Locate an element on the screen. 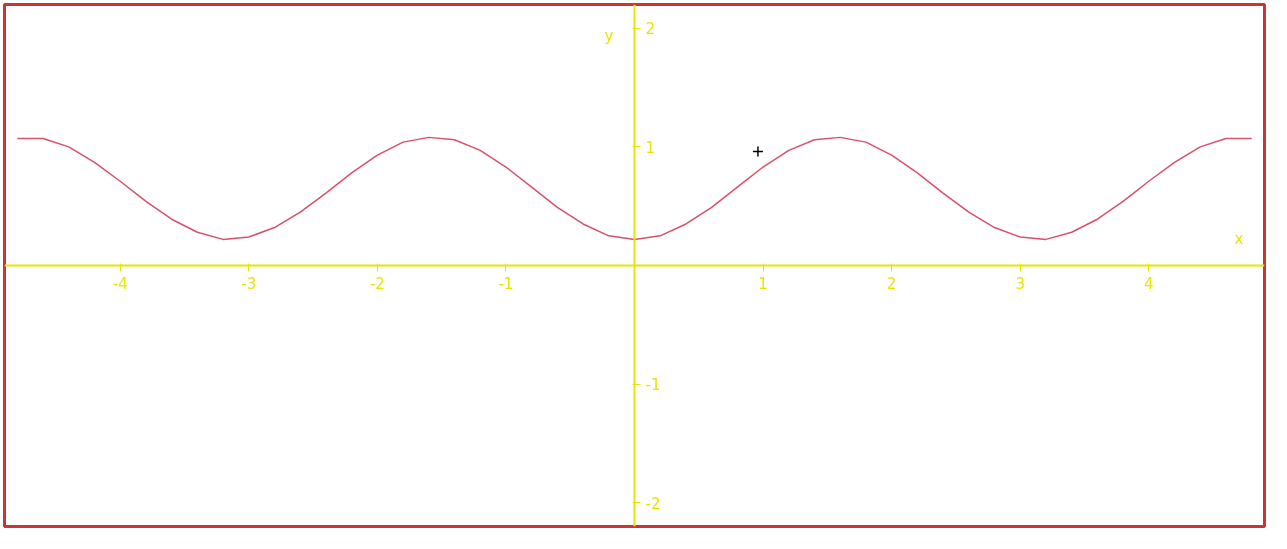  y-tick-label: 2 is located at coordinates (650, 29).